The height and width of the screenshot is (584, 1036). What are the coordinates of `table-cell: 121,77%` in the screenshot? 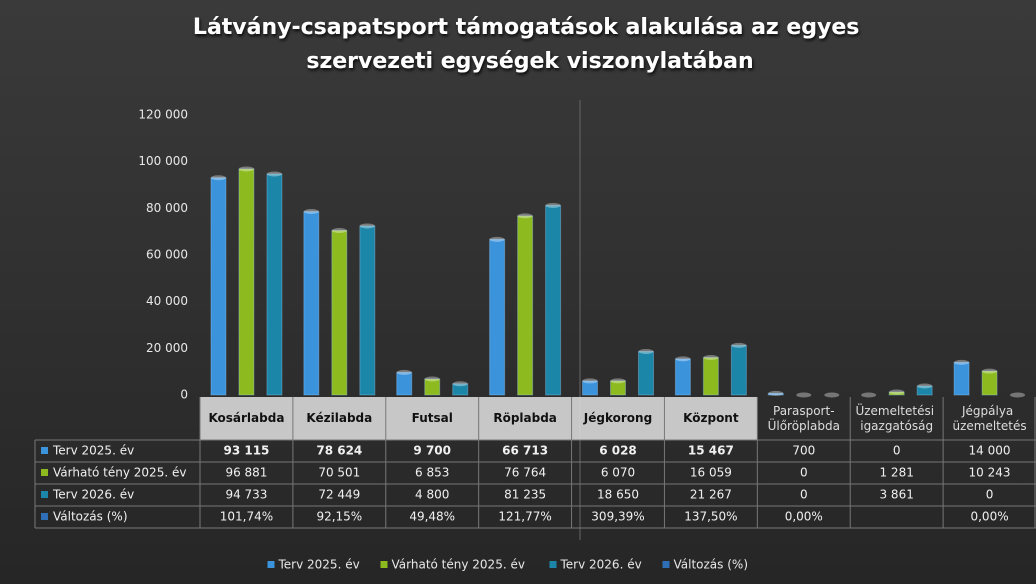 It's located at (524, 517).